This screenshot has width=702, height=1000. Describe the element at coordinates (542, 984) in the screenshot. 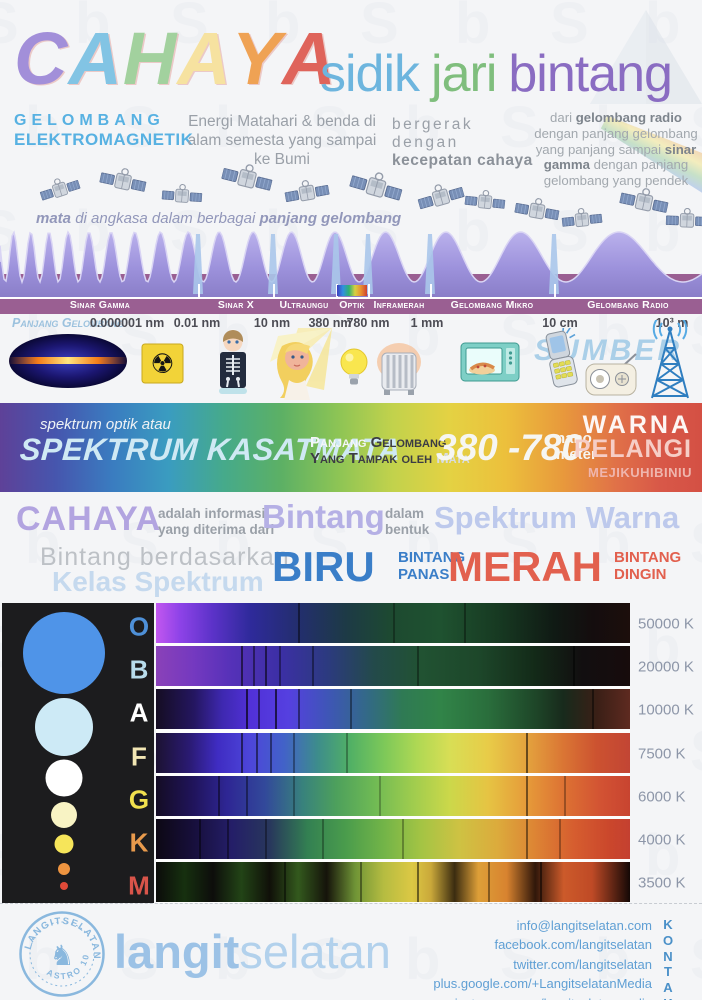

I see `contact-link: plus.google.com/+LangitselatanMedia` at that location.